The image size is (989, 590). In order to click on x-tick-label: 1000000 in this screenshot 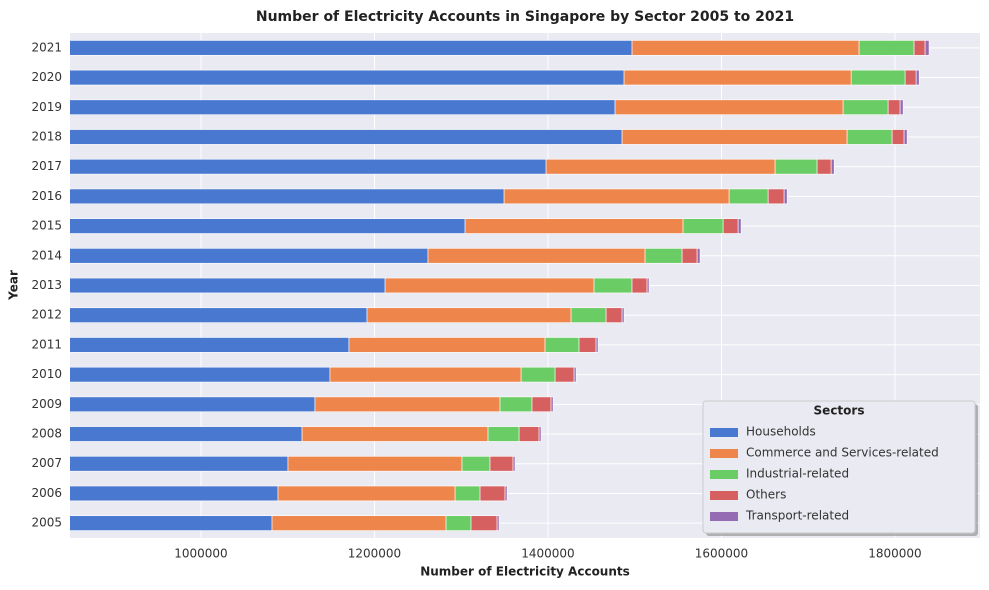, I will do `click(200, 554)`.